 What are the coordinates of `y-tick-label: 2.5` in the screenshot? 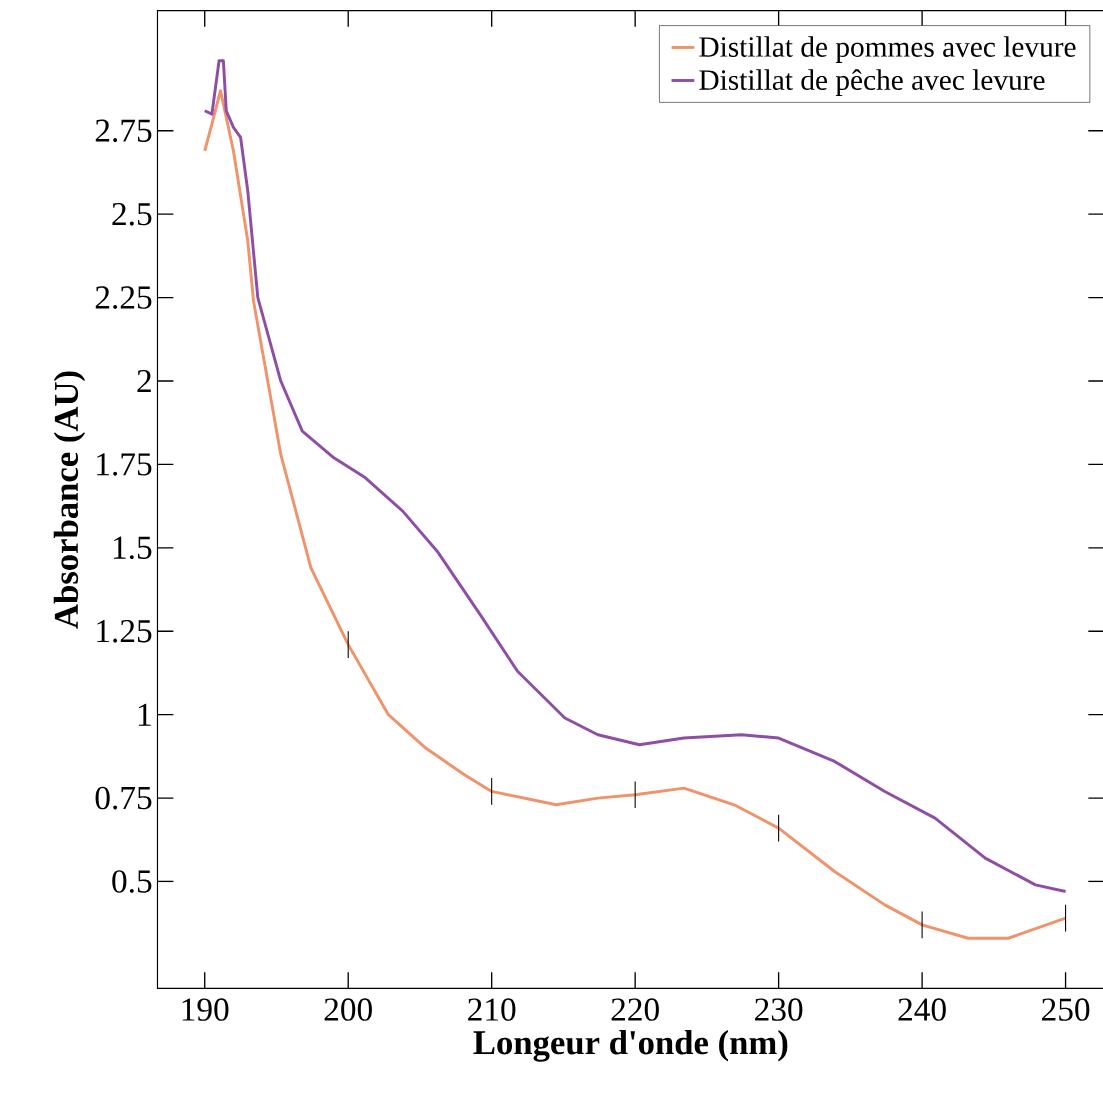 It's located at (132, 214).